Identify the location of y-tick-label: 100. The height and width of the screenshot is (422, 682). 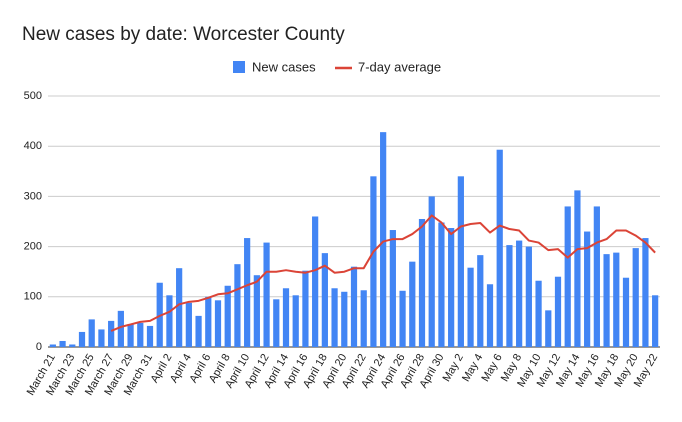
(33, 297).